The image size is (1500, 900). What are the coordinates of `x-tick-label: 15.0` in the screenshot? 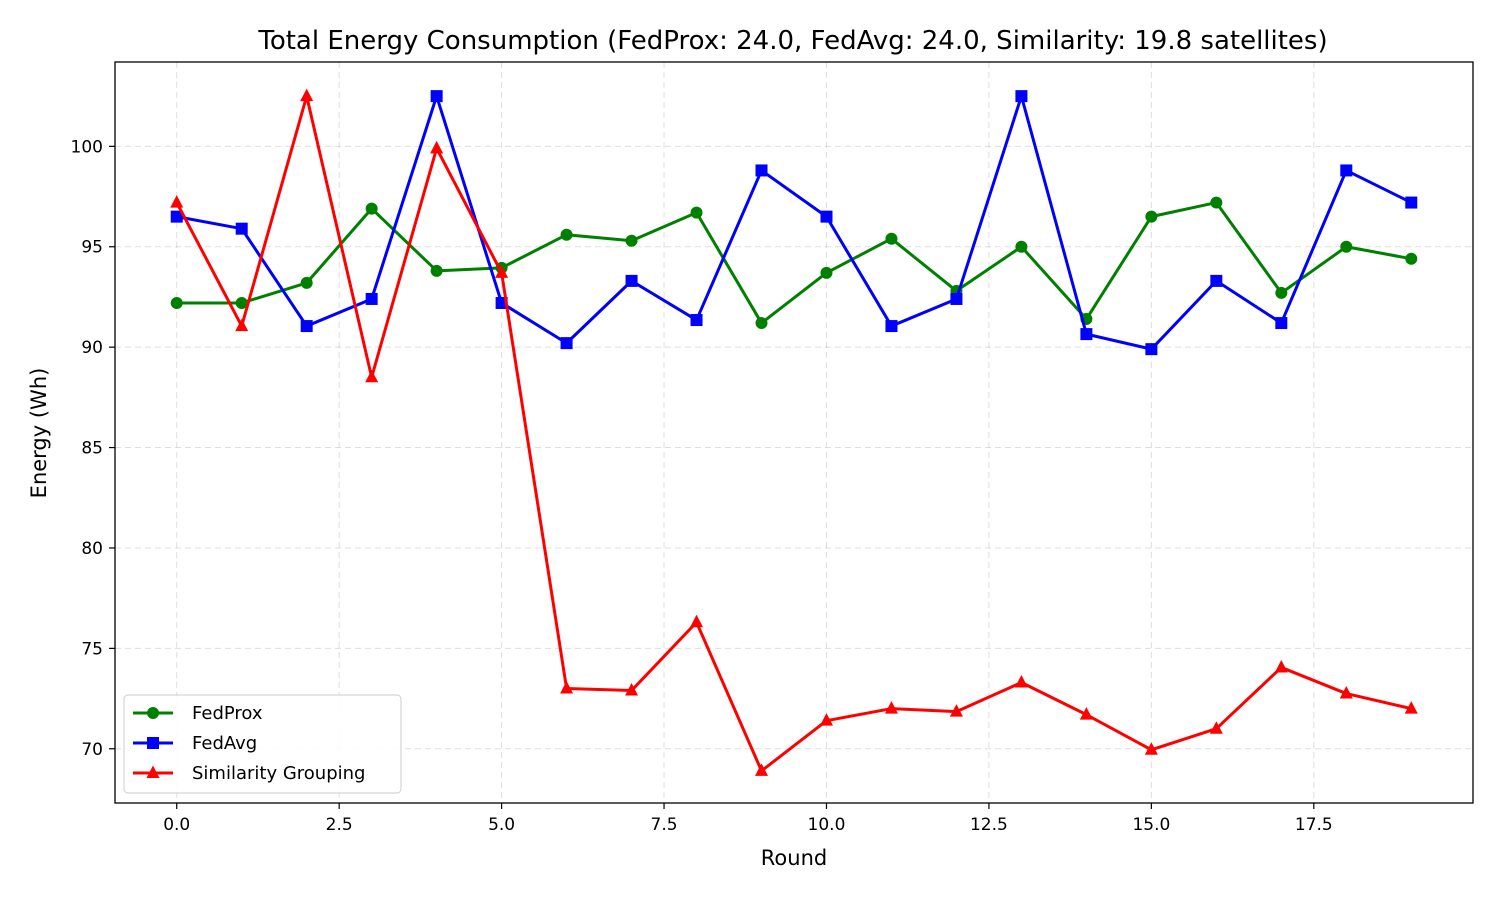 It's located at (1151, 825).